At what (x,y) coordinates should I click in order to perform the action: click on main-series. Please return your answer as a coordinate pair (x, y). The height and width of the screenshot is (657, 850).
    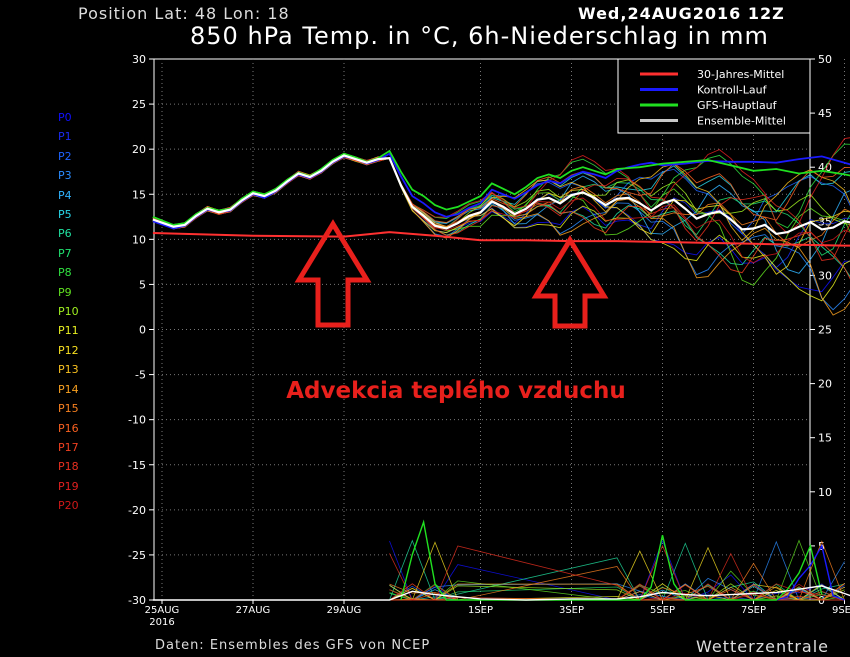
    Looking at the image, I should click on (501, 198).